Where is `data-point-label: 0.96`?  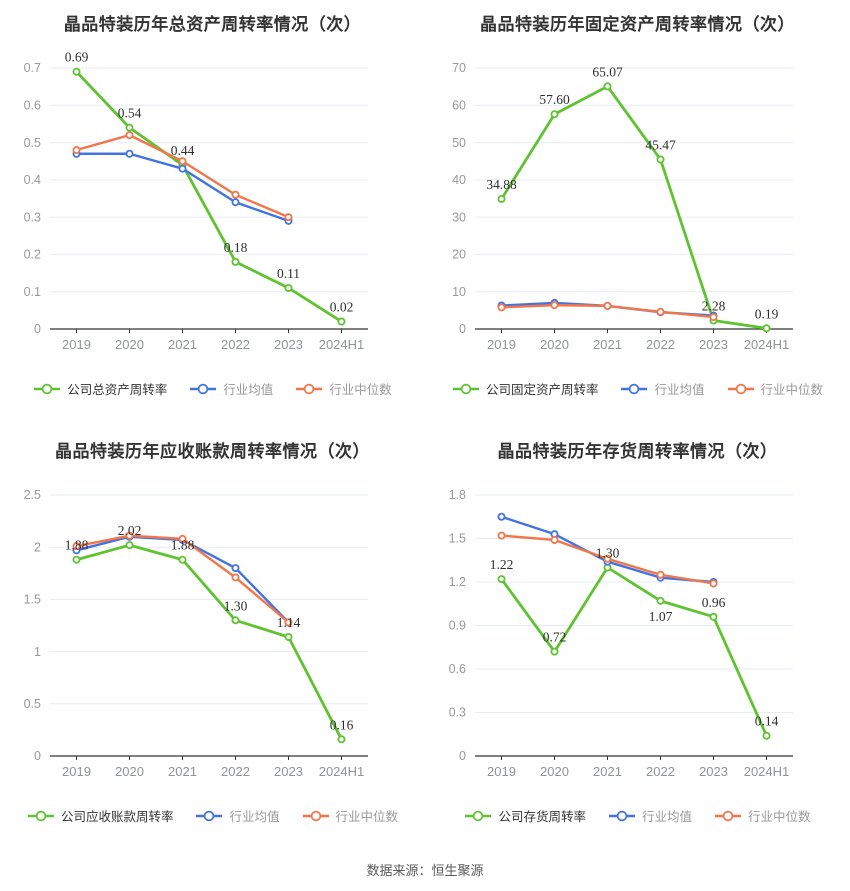 data-point-label: 0.96 is located at coordinates (714, 602).